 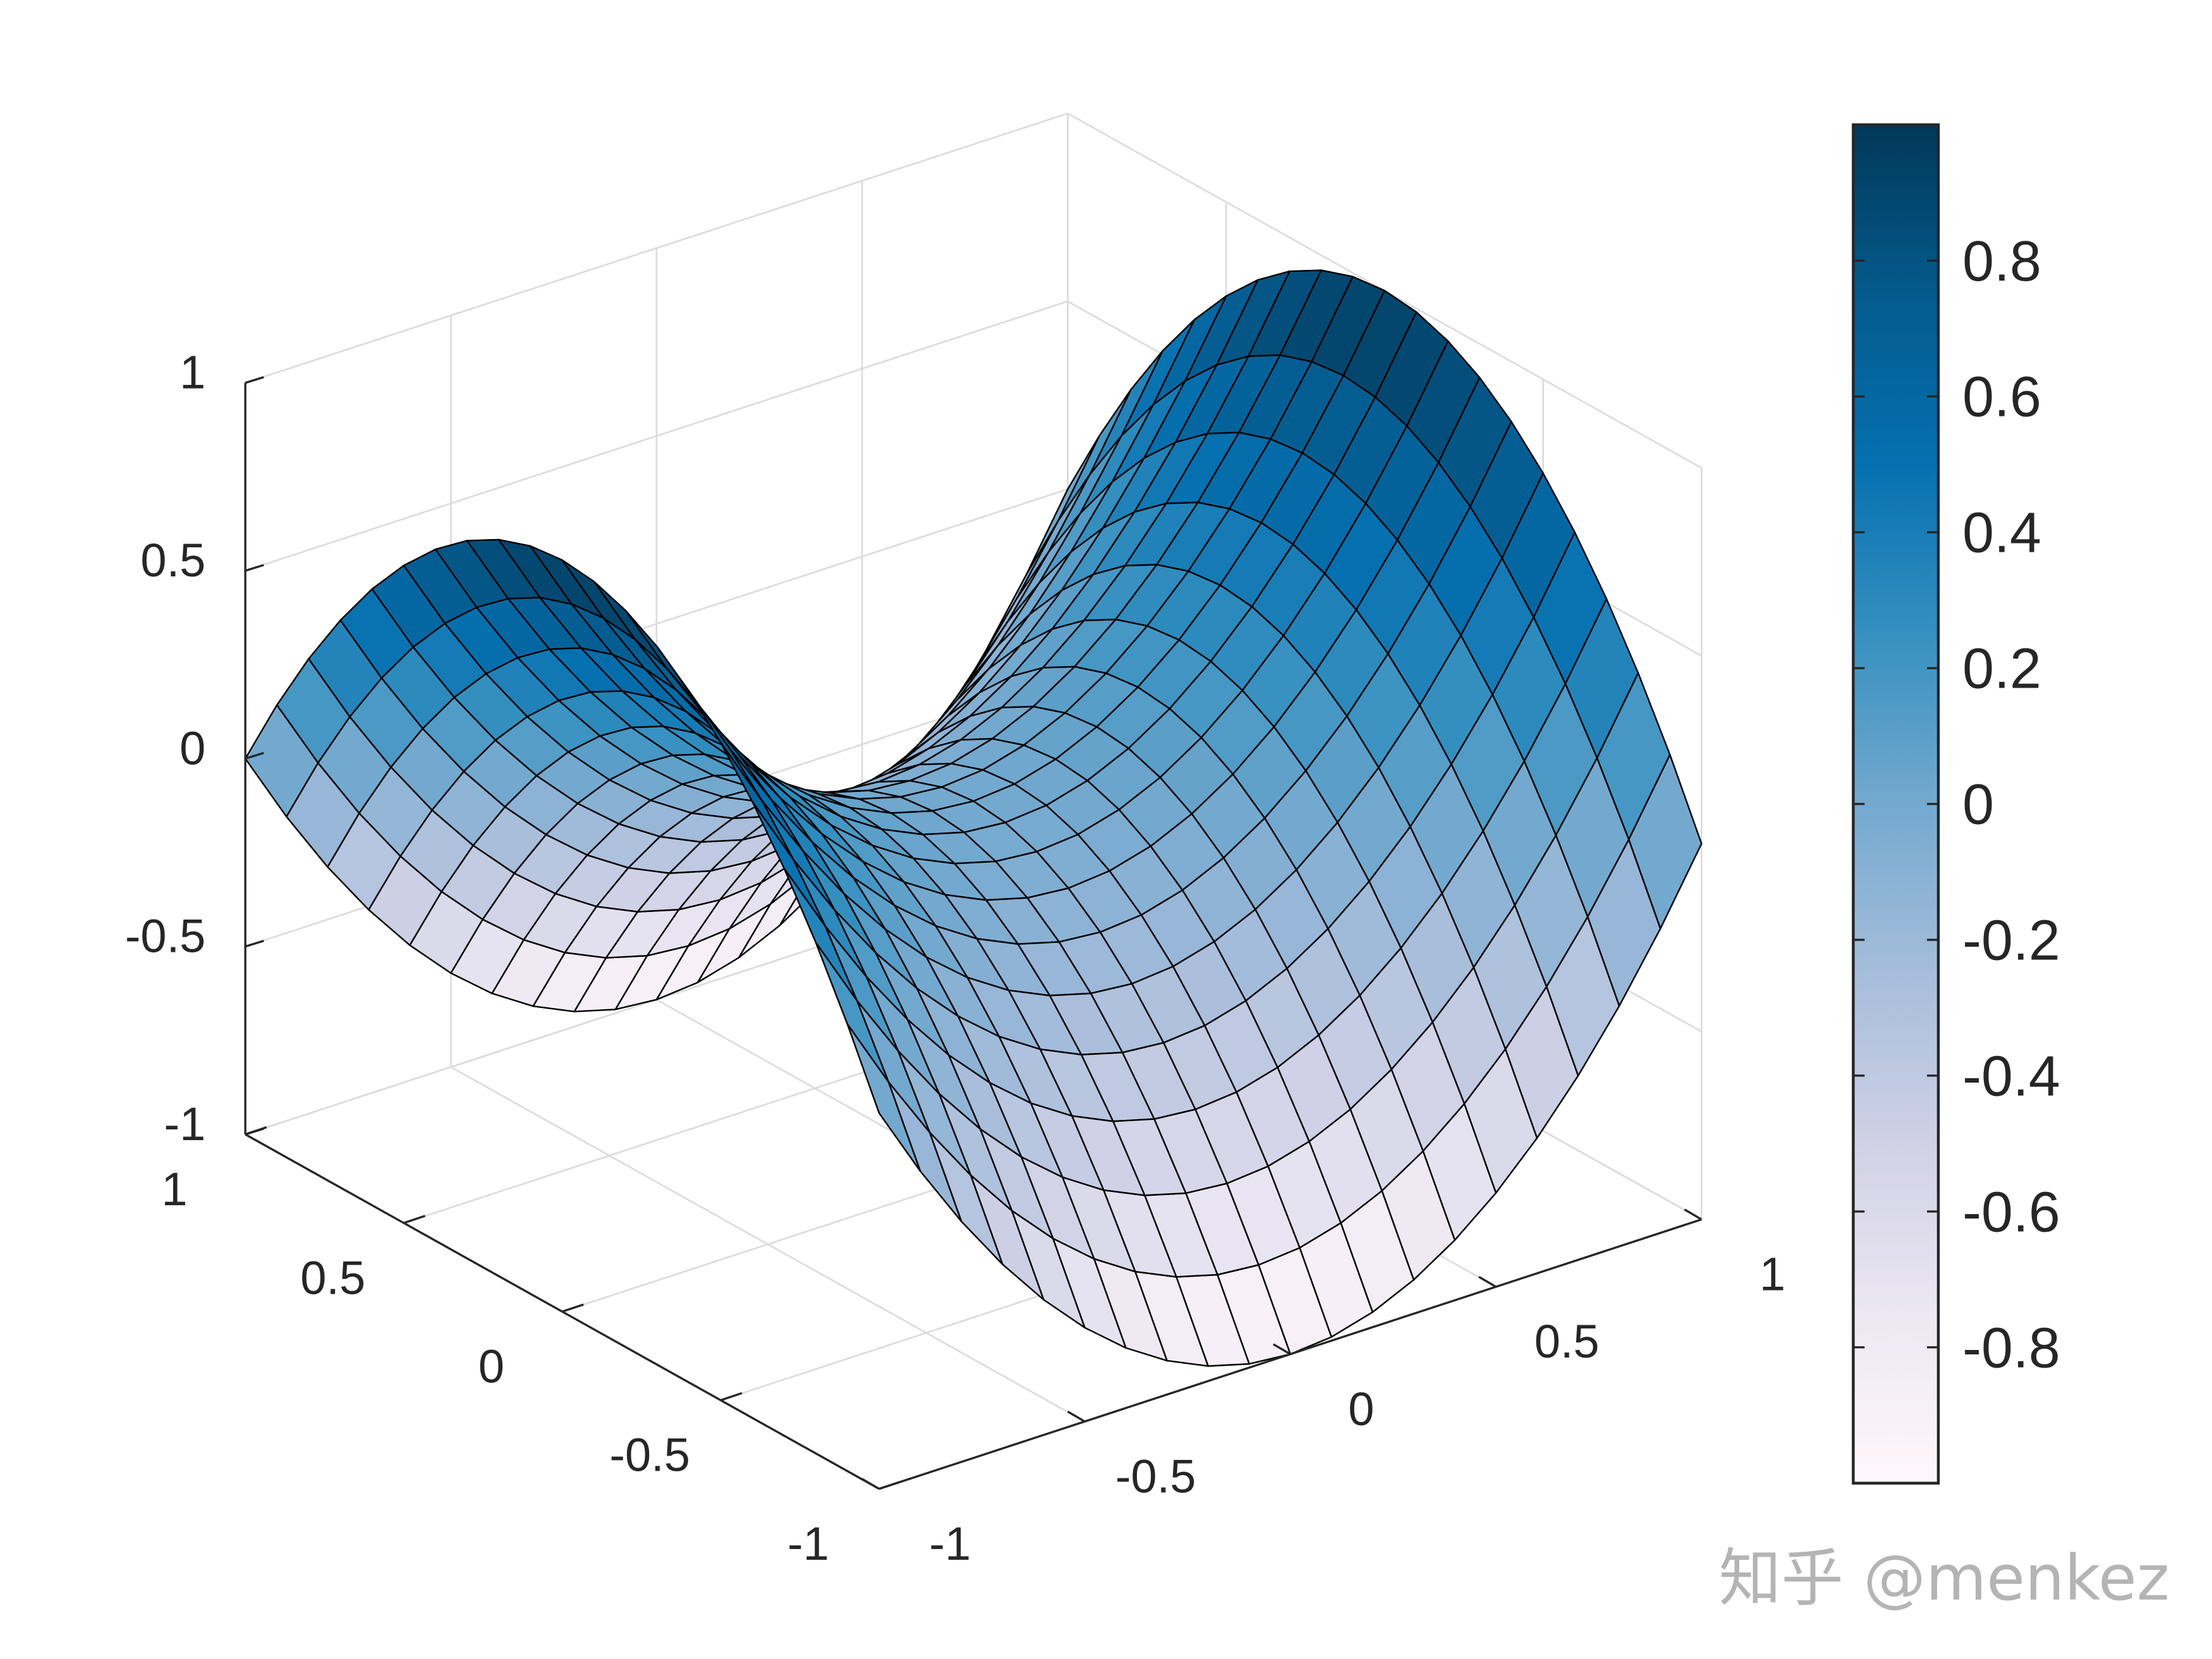 What do you see at coordinates (650, 1455) in the screenshot?
I see `y-tick-label: -0.5` at bounding box center [650, 1455].